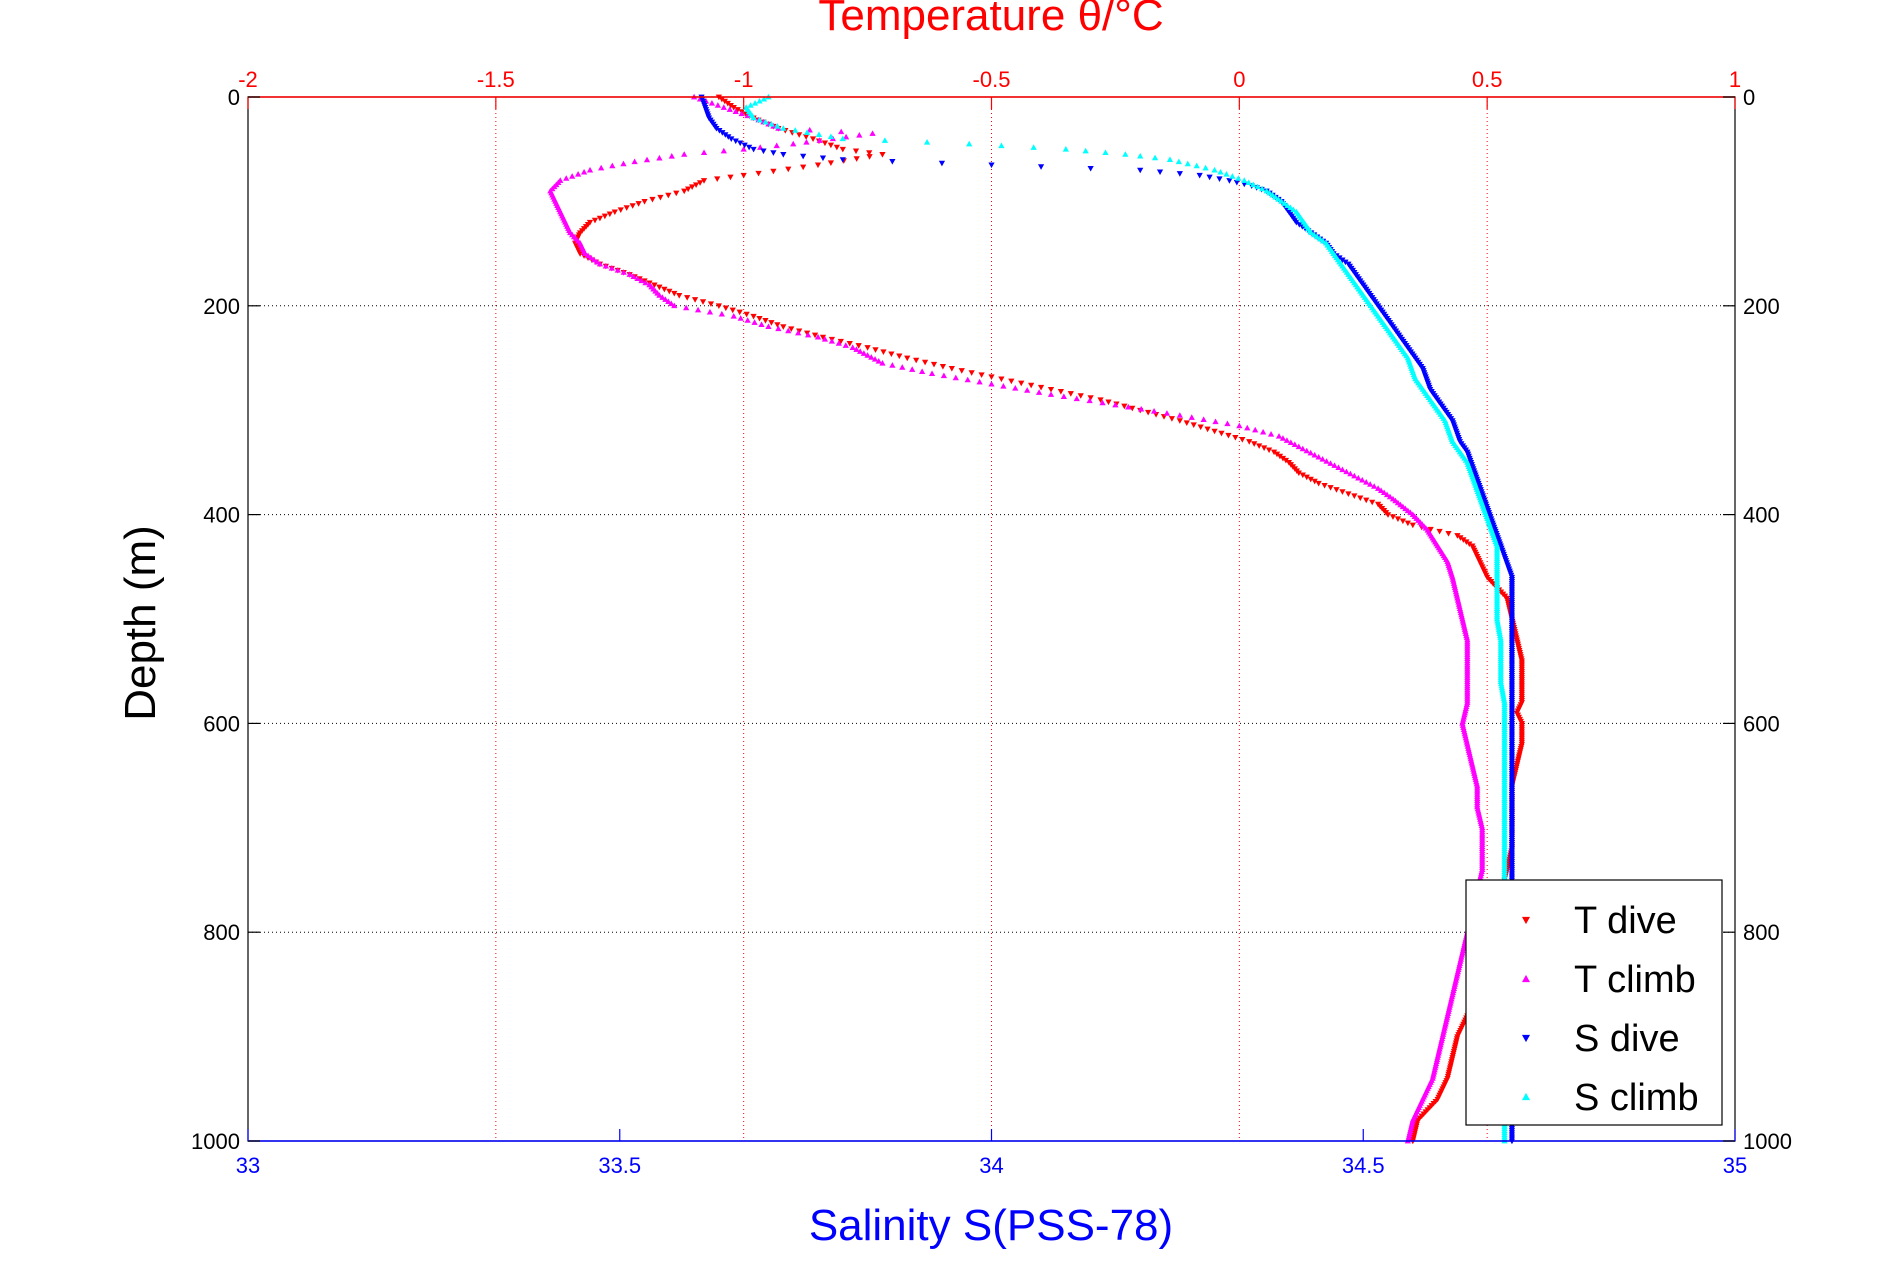 This screenshot has width=1891, height=1267. What do you see at coordinates (1761, 723) in the screenshot?
I see `y-axis-tick-label-right: 600` at bounding box center [1761, 723].